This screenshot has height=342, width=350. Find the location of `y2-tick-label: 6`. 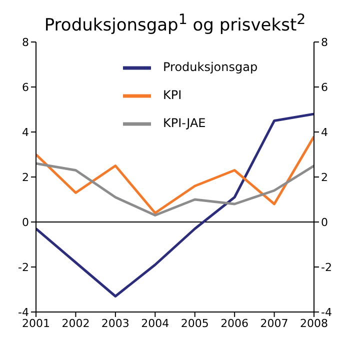

y2-tick-label: 6 is located at coordinates (324, 87).